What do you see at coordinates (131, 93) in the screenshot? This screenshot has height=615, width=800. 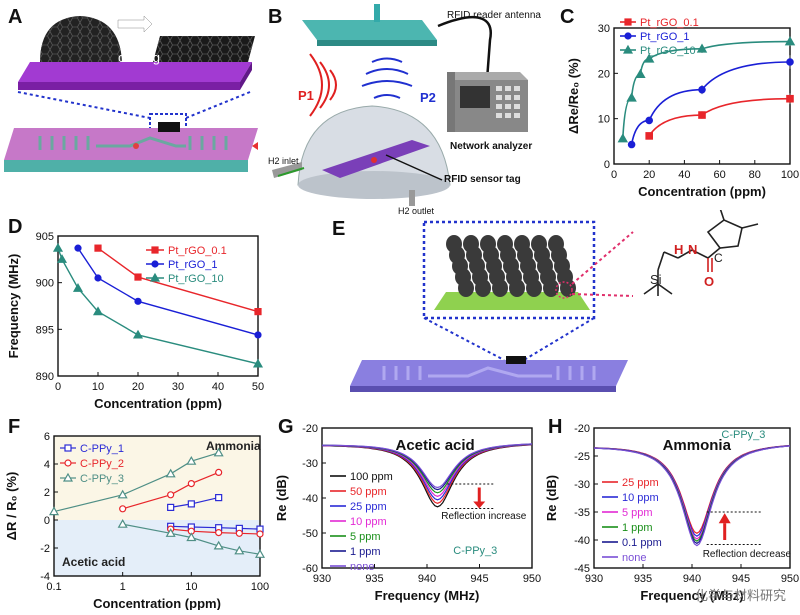 I see `spin-coating-illustration: Spin- coating` at bounding box center [131, 93].